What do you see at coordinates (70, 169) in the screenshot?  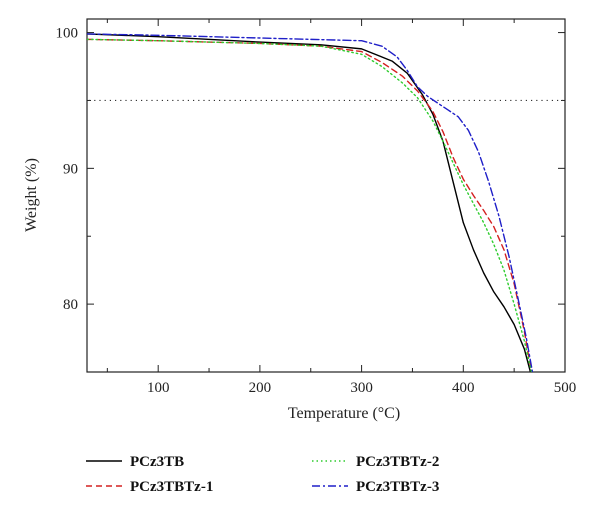 I see `y-tick-label: 90` at bounding box center [70, 169].